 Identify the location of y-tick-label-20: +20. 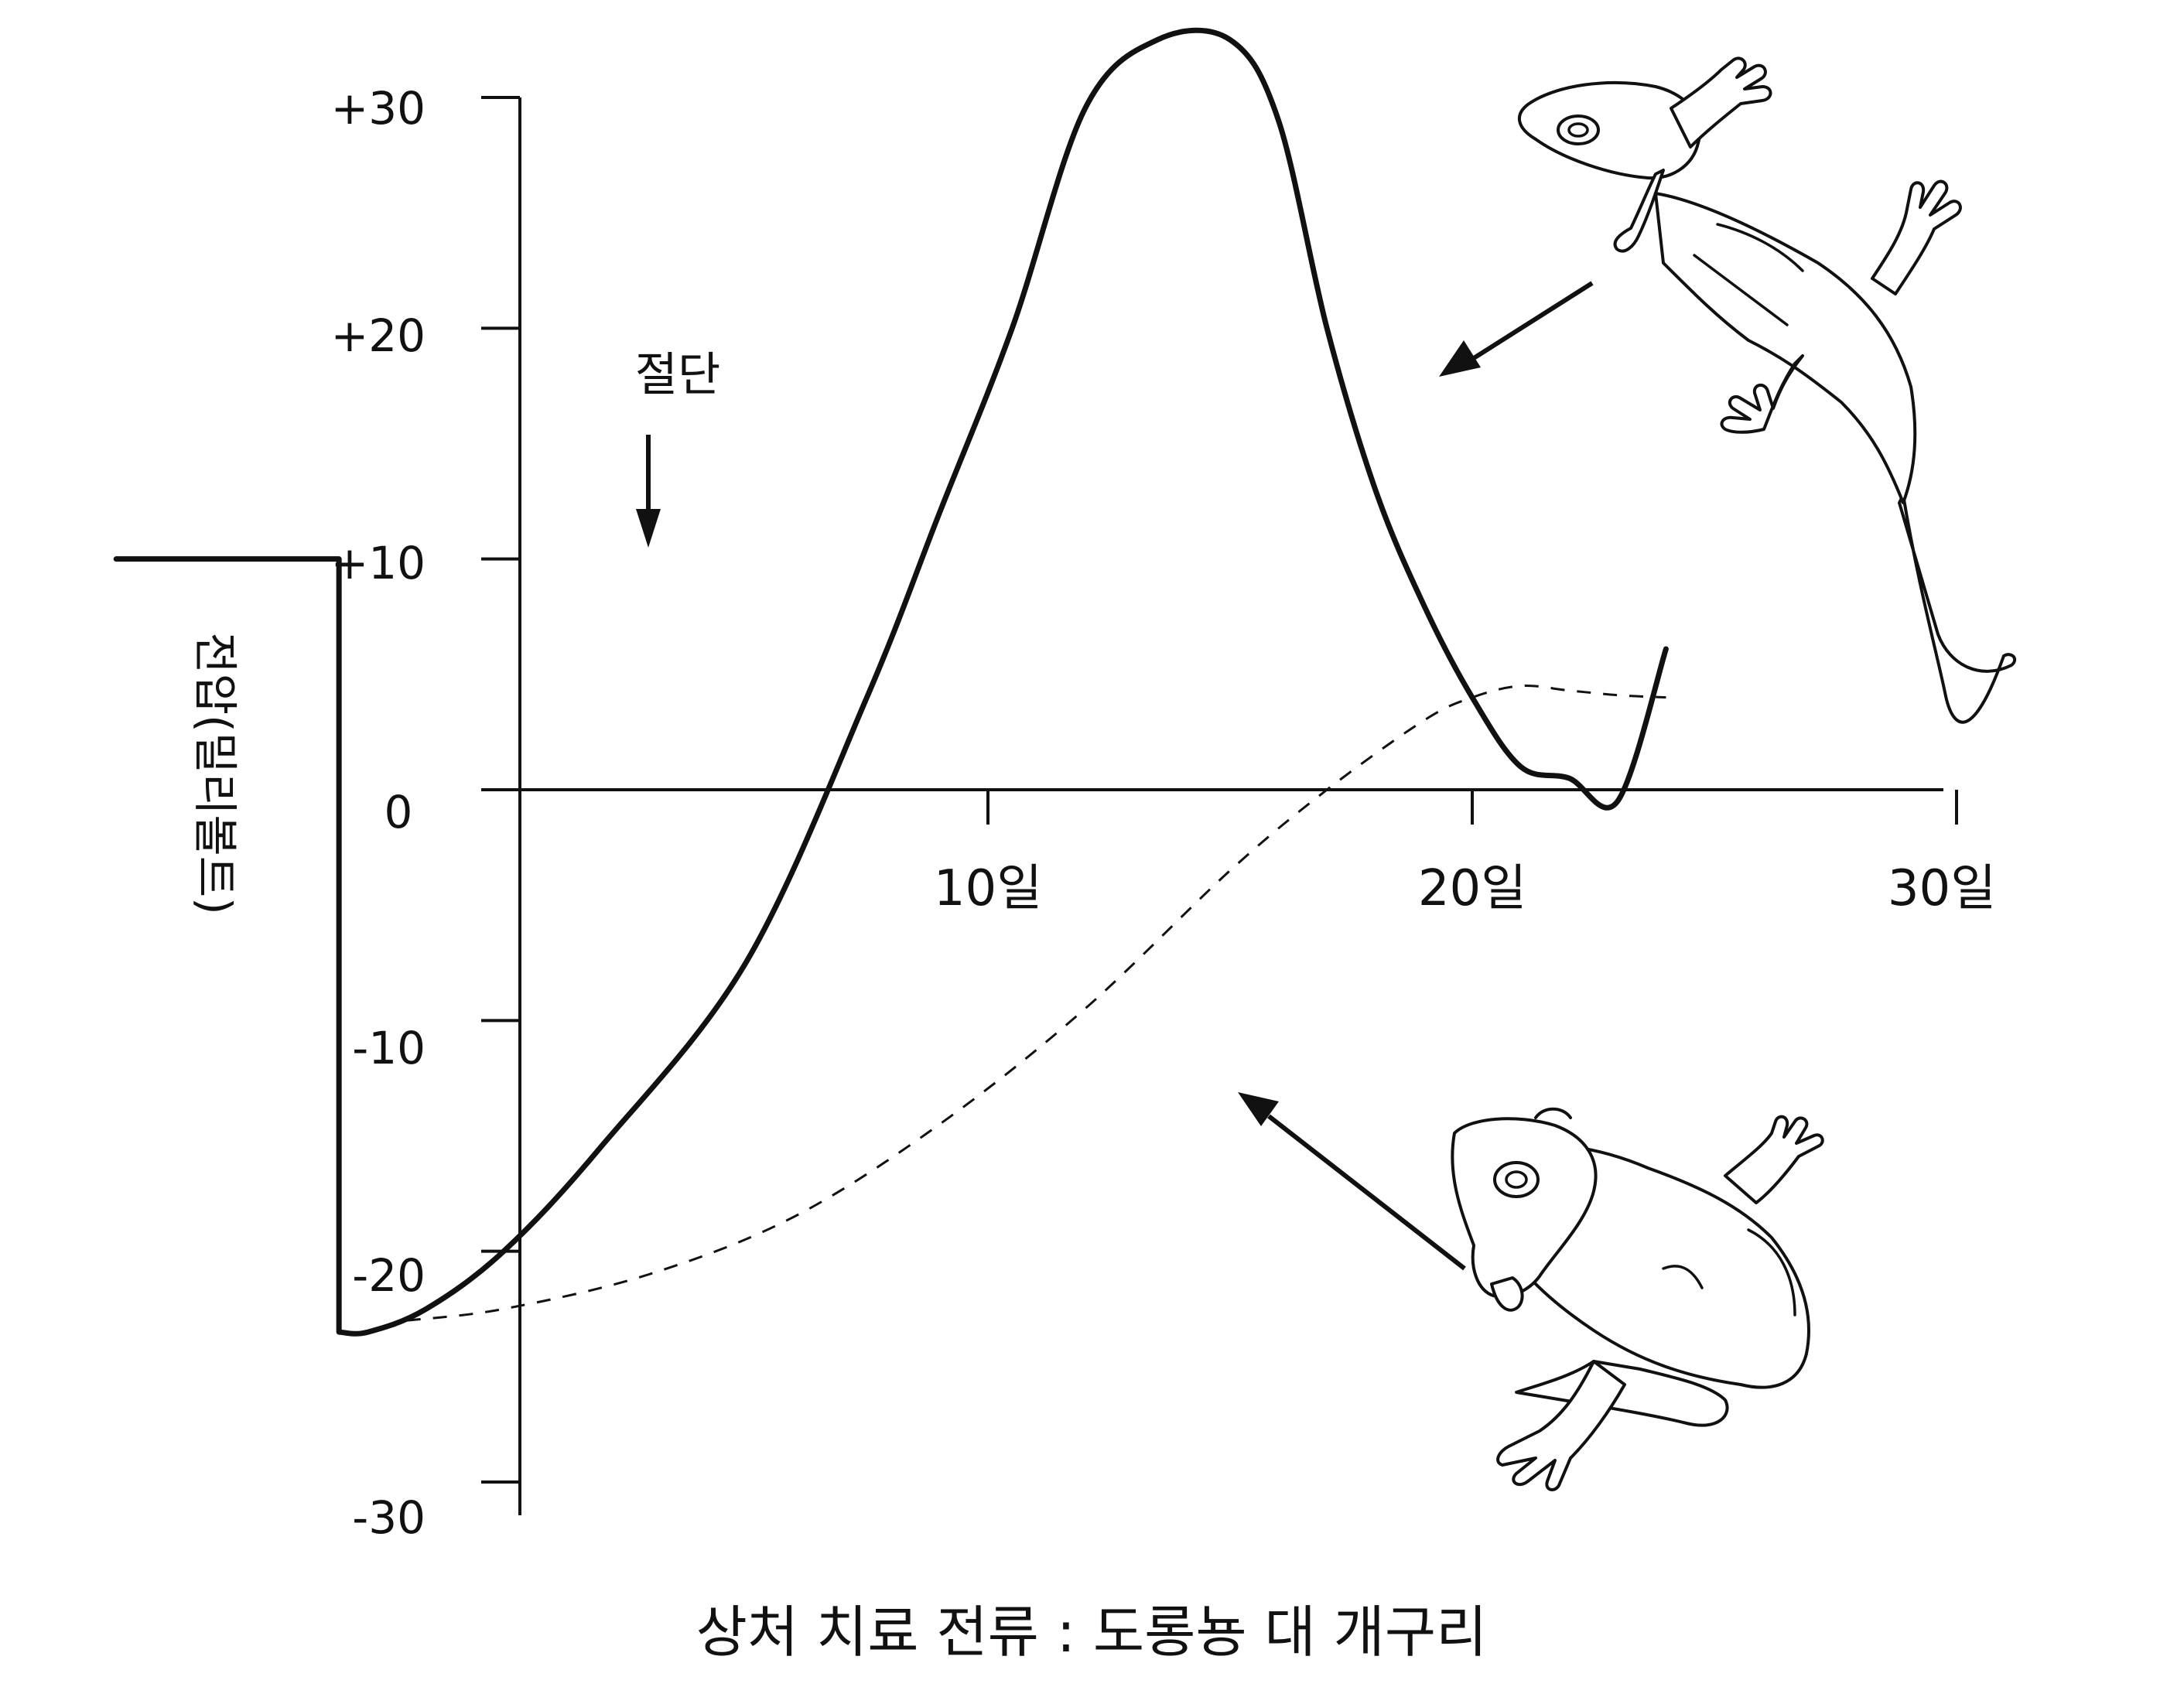
(379, 336).